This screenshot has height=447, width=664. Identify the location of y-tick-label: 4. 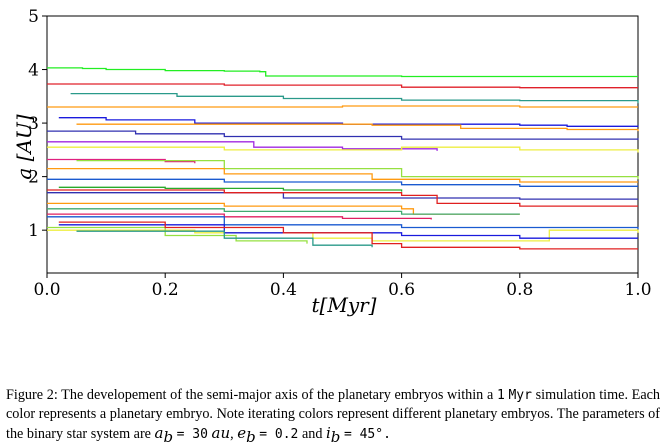
(33, 71).